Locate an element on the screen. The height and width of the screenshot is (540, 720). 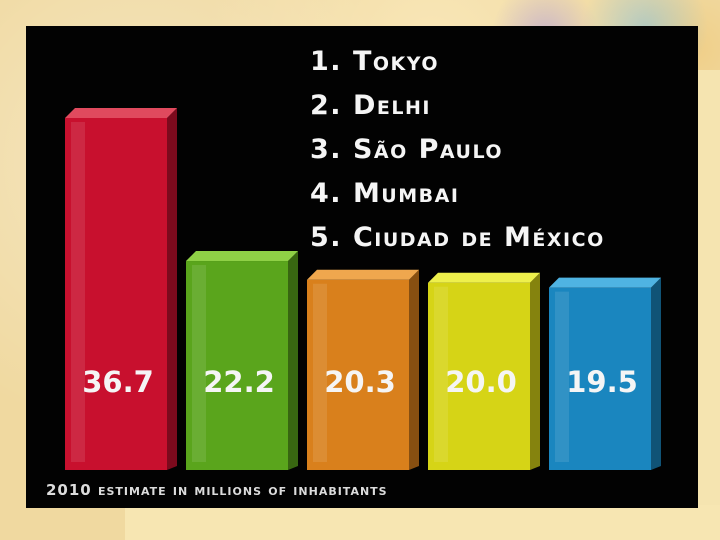
legend-item-1: 1. Tokyo is located at coordinates (374, 61).